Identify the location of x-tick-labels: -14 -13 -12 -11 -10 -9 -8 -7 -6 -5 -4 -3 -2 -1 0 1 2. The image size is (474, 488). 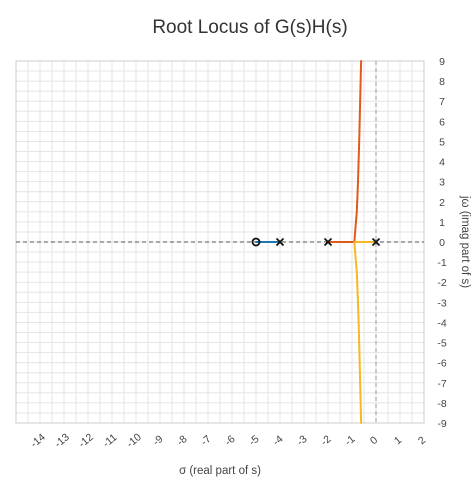
(228, 440).